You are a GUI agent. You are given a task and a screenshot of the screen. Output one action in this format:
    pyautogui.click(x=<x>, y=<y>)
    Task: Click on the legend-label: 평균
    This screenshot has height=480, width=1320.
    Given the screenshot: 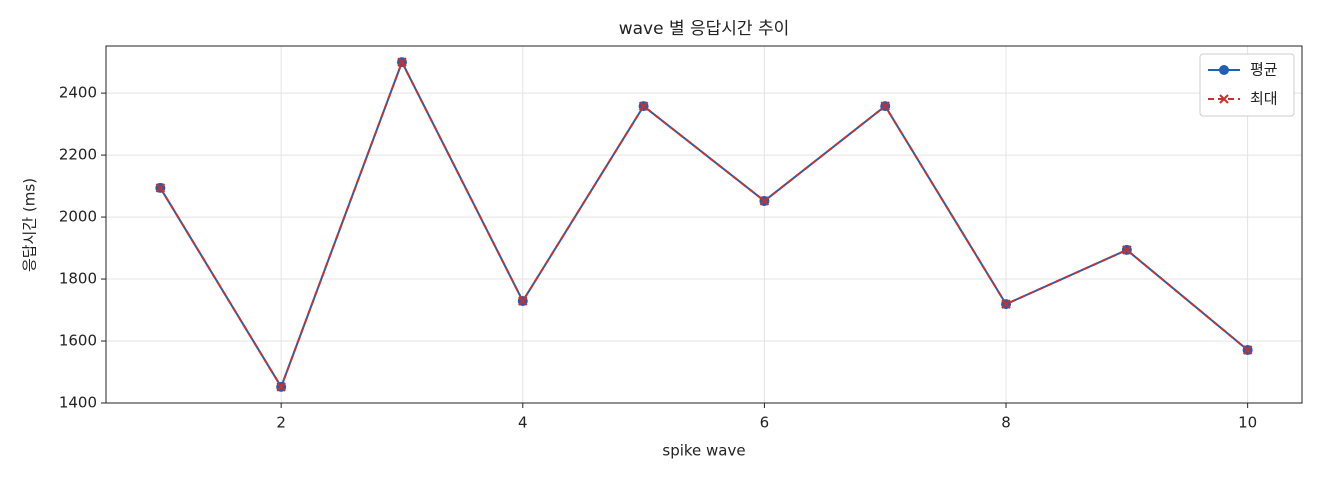 What is the action you would take?
    pyautogui.click(x=1264, y=70)
    